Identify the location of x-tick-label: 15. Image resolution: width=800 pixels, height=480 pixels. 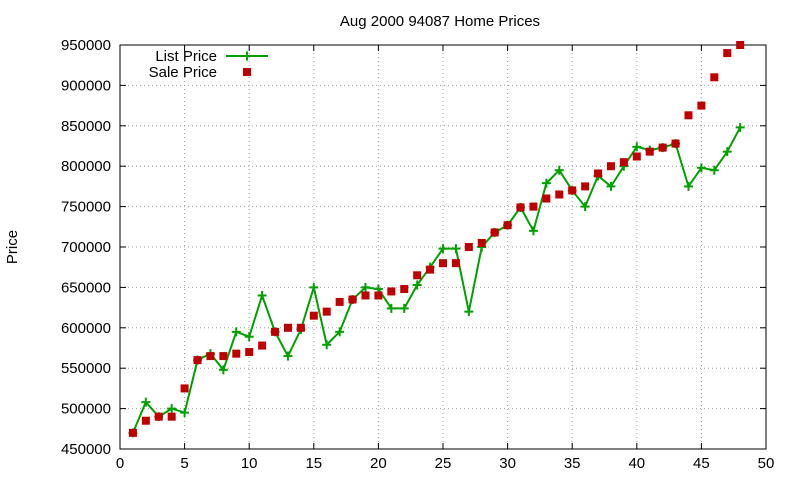
(313, 463).